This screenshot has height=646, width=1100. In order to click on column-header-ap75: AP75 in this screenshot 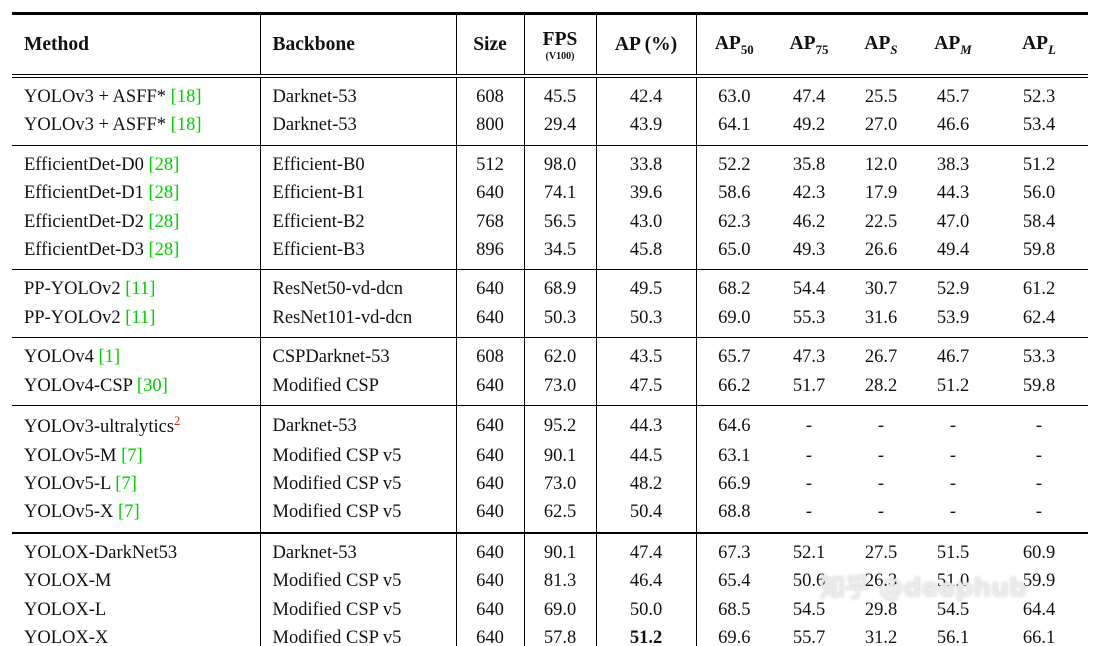, I will do `click(809, 45)`.